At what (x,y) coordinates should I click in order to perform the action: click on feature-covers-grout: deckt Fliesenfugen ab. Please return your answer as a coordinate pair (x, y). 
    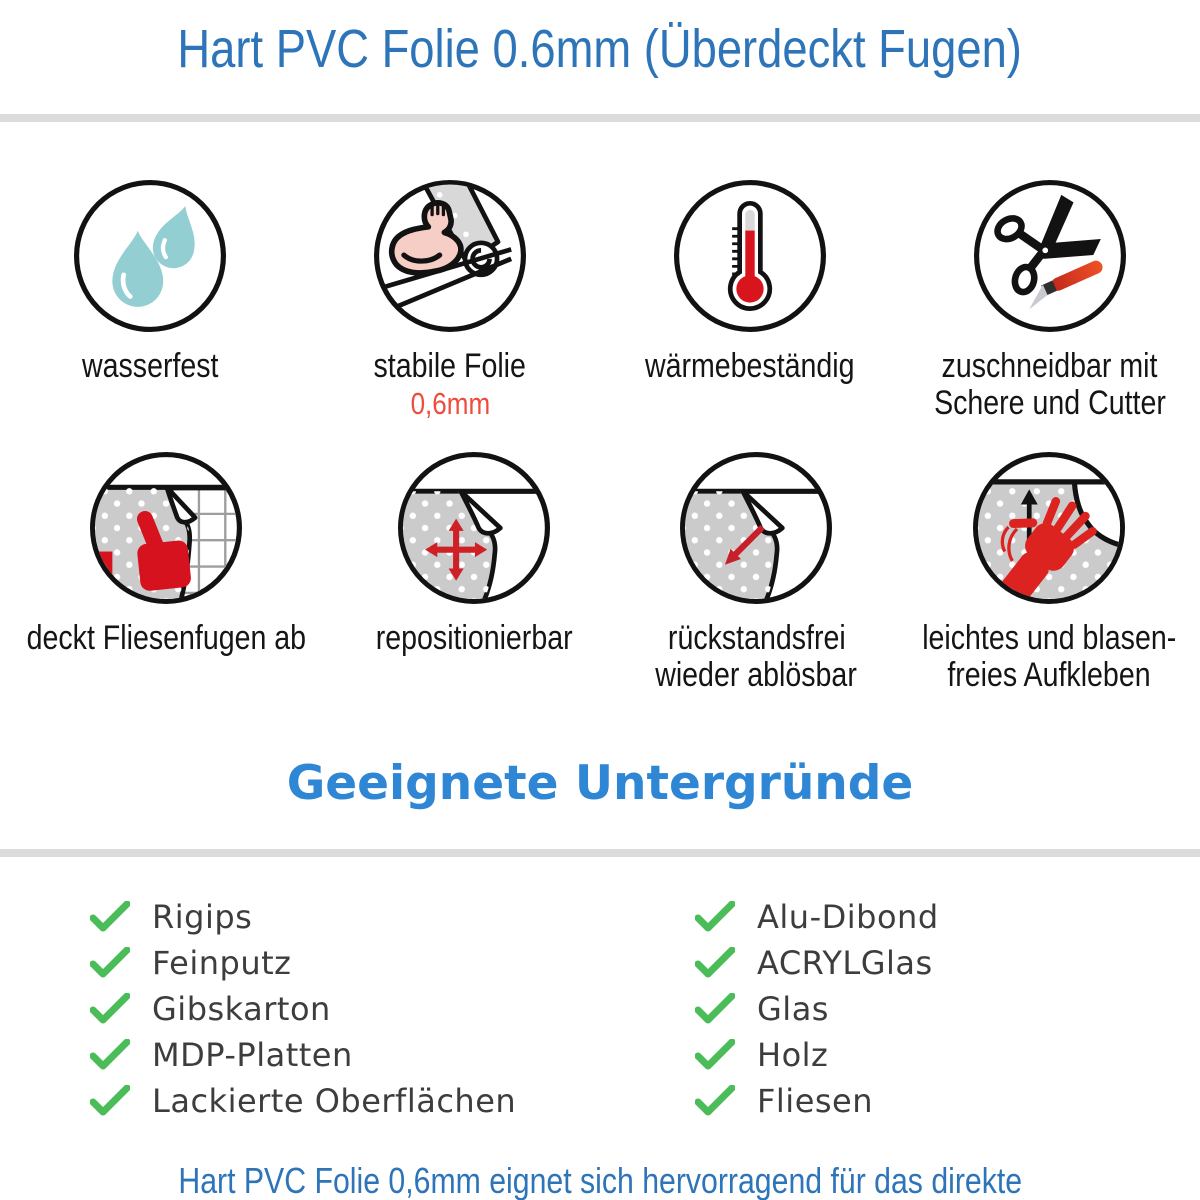
    Looking at the image, I should click on (166, 571).